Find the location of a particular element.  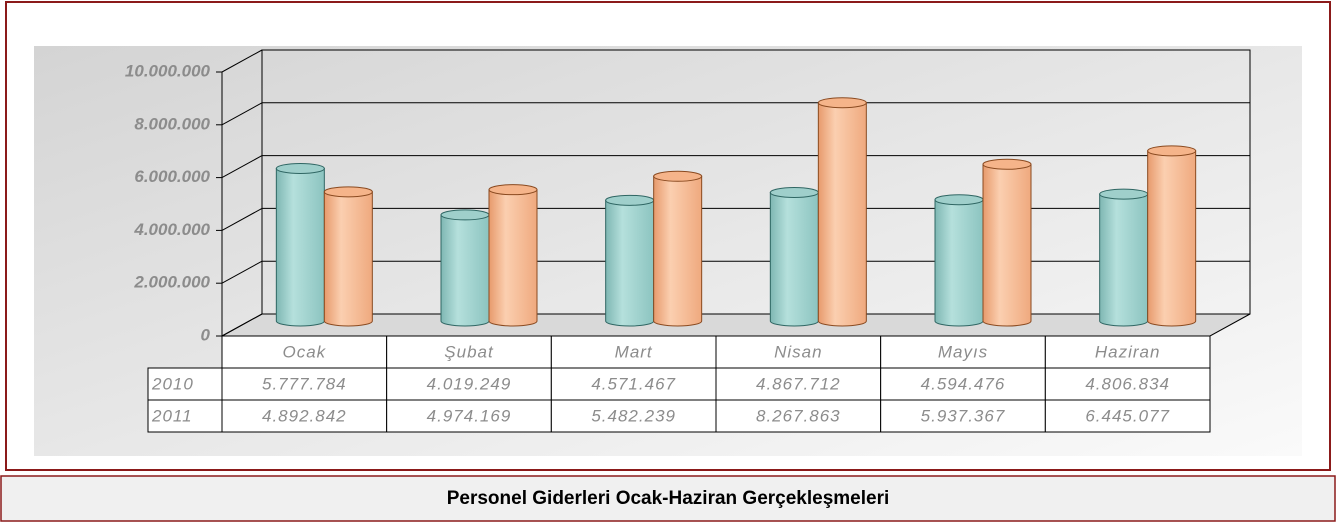

x-tick-label: Ocak is located at coordinates (304, 351).